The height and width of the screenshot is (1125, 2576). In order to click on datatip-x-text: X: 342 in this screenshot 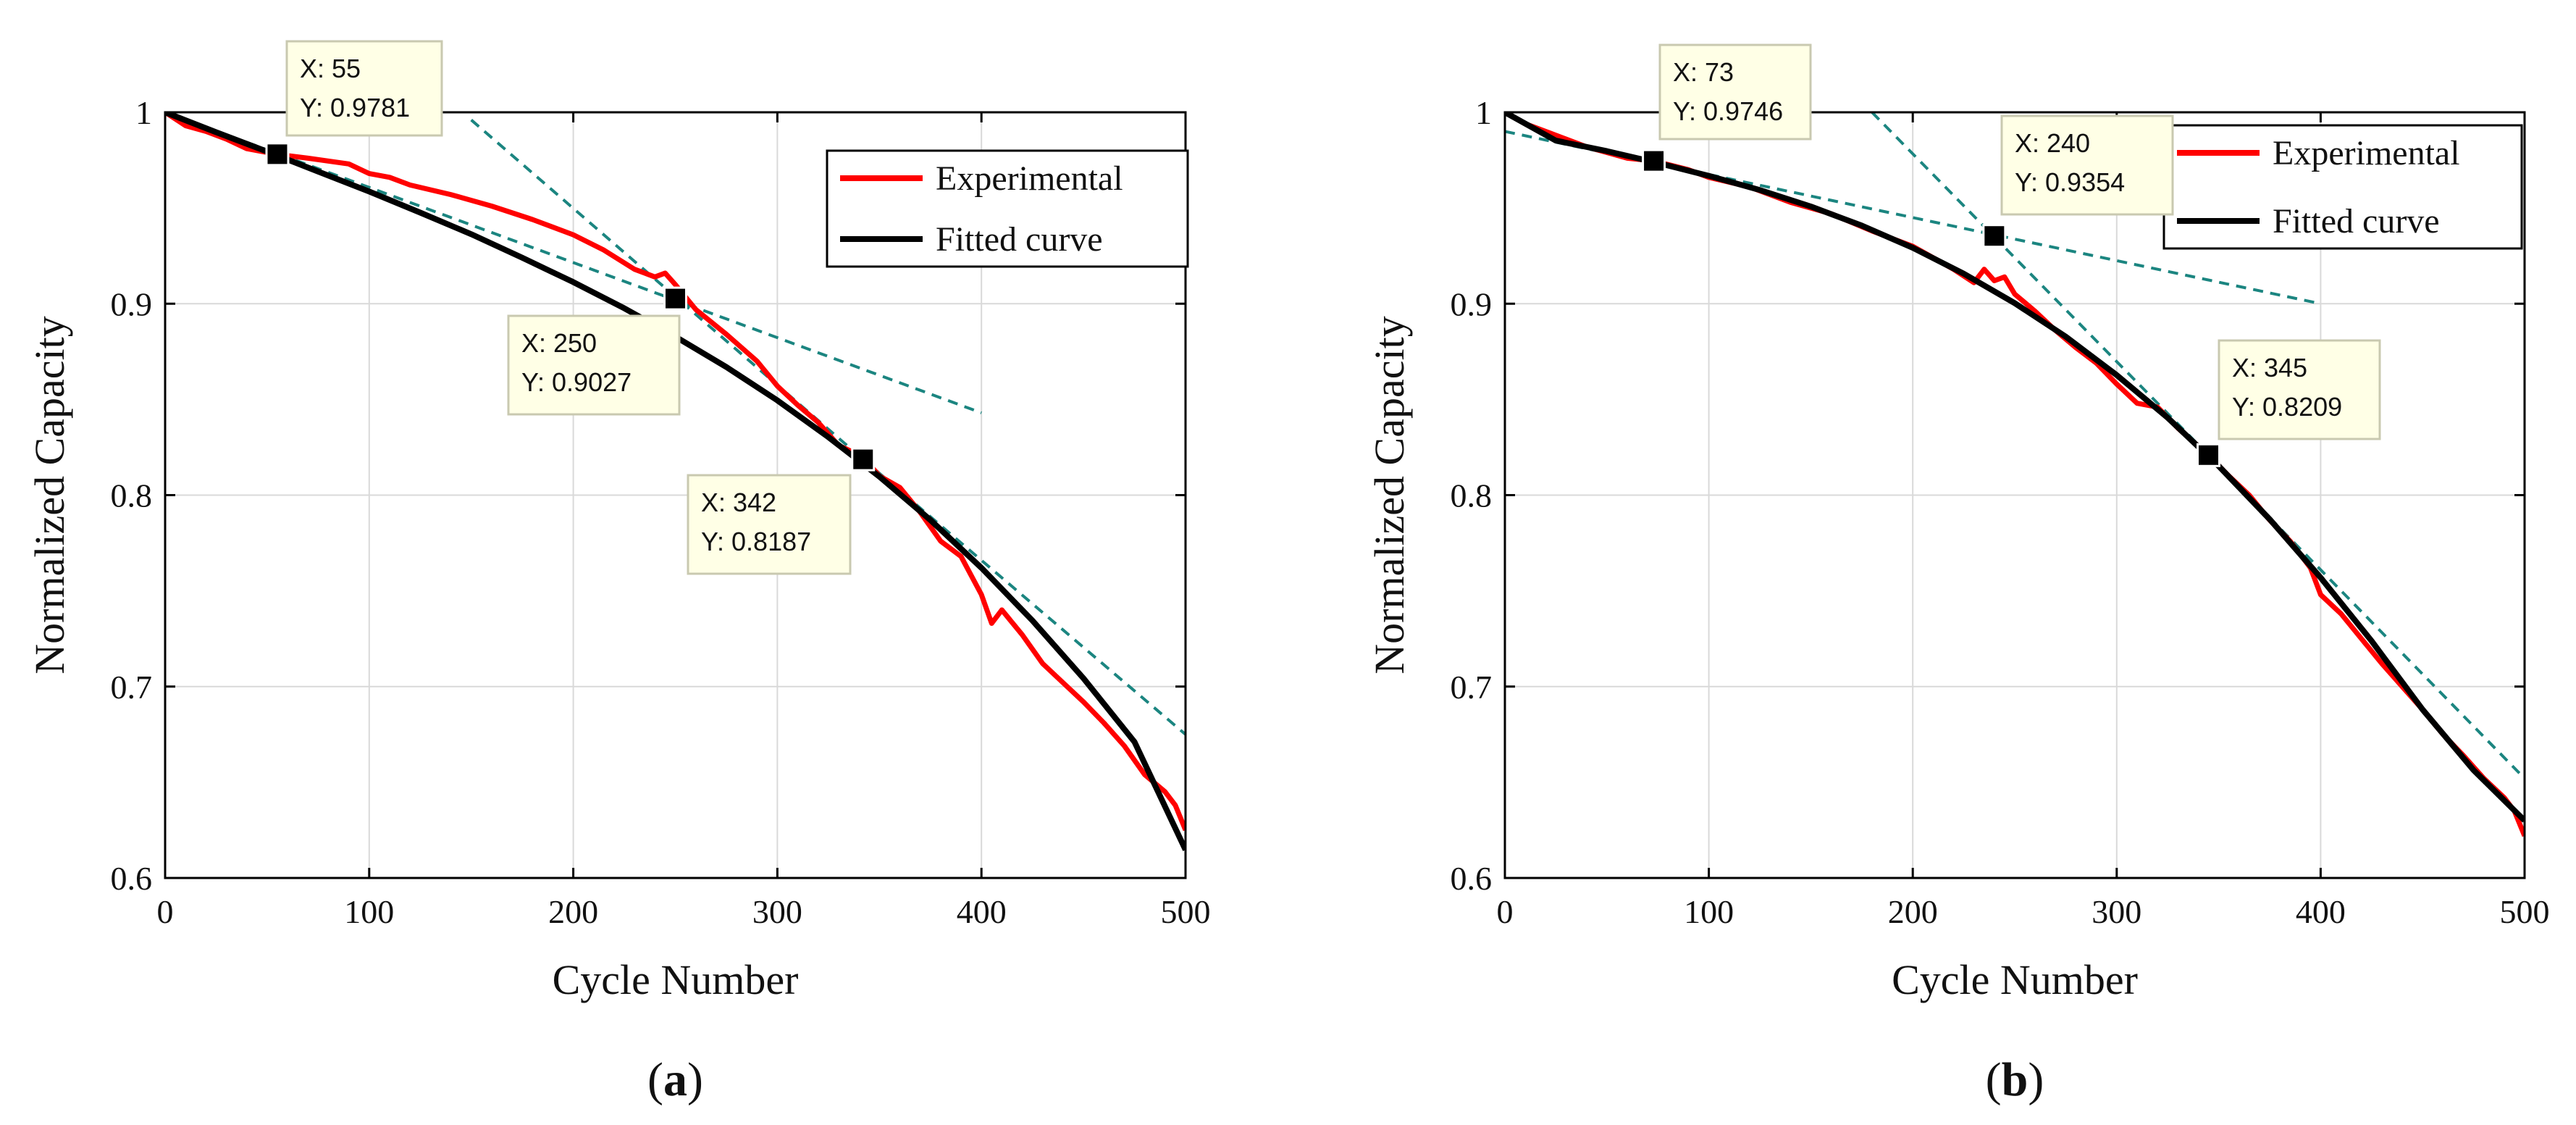, I will do `click(738, 502)`.